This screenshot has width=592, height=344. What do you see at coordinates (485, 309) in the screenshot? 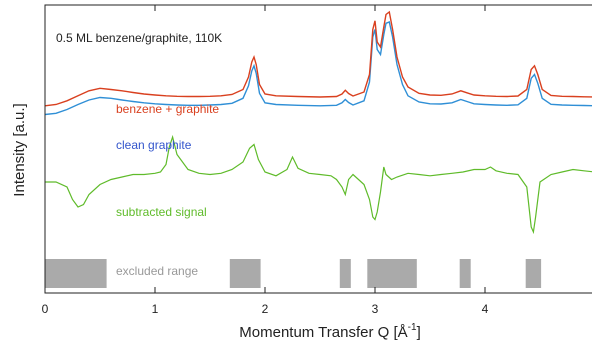
I see `x-tick-label-4: 4` at bounding box center [485, 309].